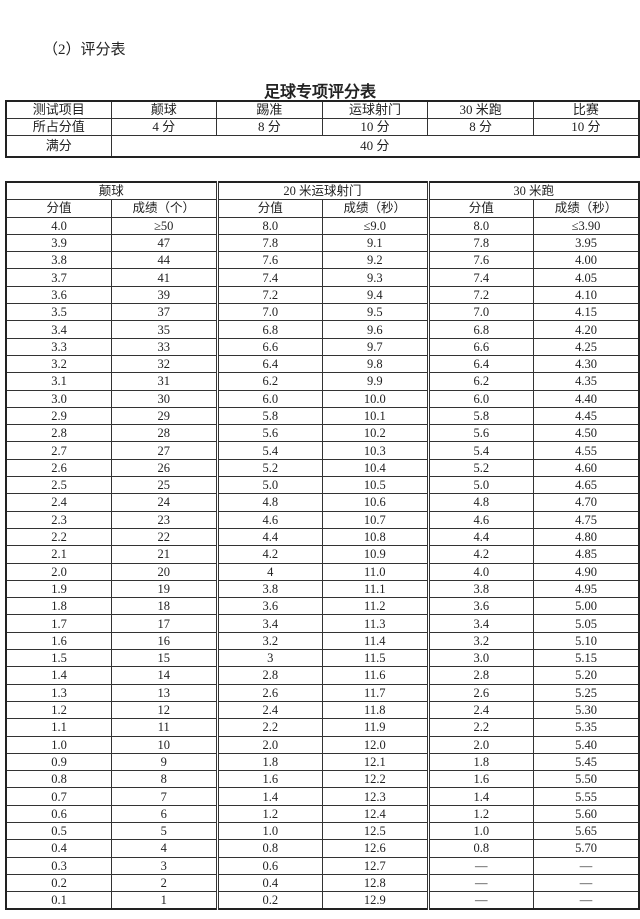 This screenshot has height=919, width=640. What do you see at coordinates (480, 675) in the screenshot?
I see `table-cell: 2.8` at bounding box center [480, 675].